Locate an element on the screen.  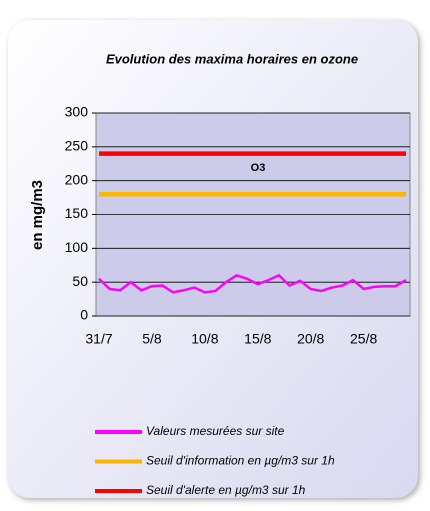
legend-label: Seuil d'alerte en µg/m3 sur 1h is located at coordinates (226, 490).